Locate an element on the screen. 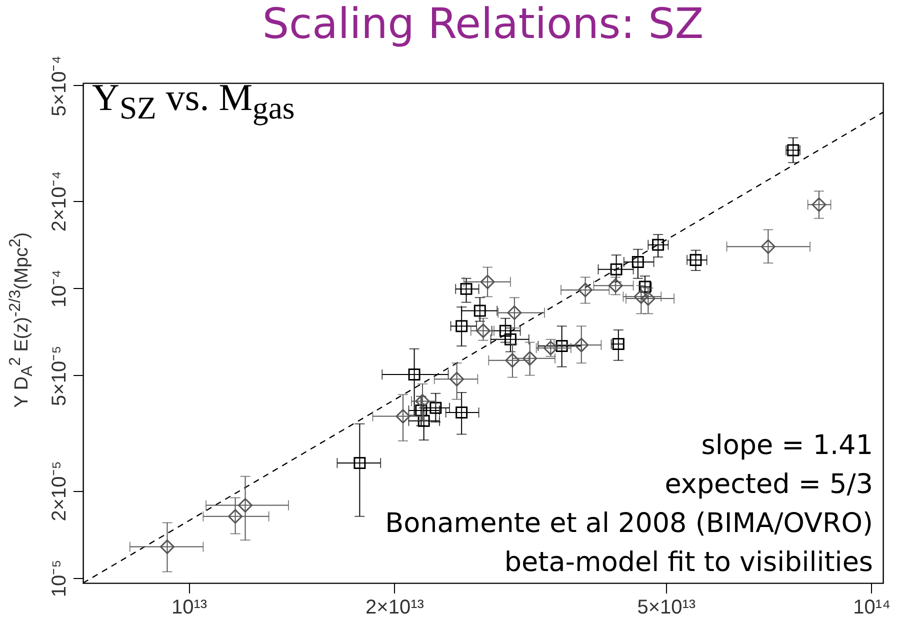 This screenshot has width=907, height=634. y-tick-label: 10⁻⁵ is located at coordinates (59, 579).